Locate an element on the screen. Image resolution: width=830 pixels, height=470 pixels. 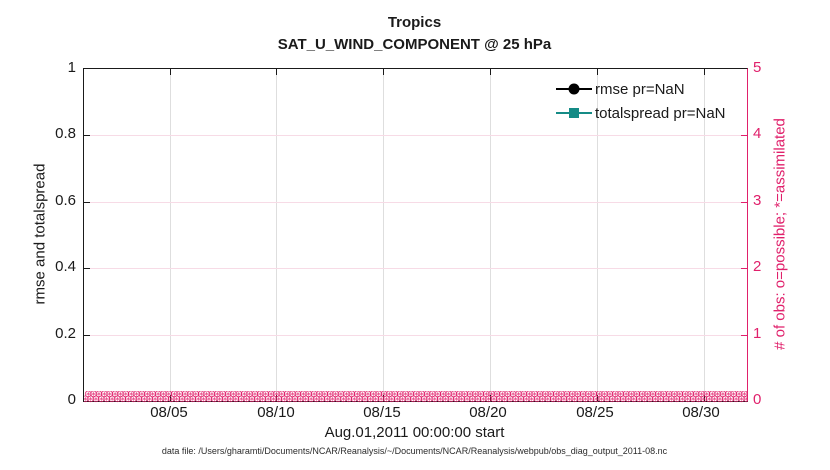
x-axis-label: Aug.01,2011 00:00:00 start is located at coordinates (414, 432).